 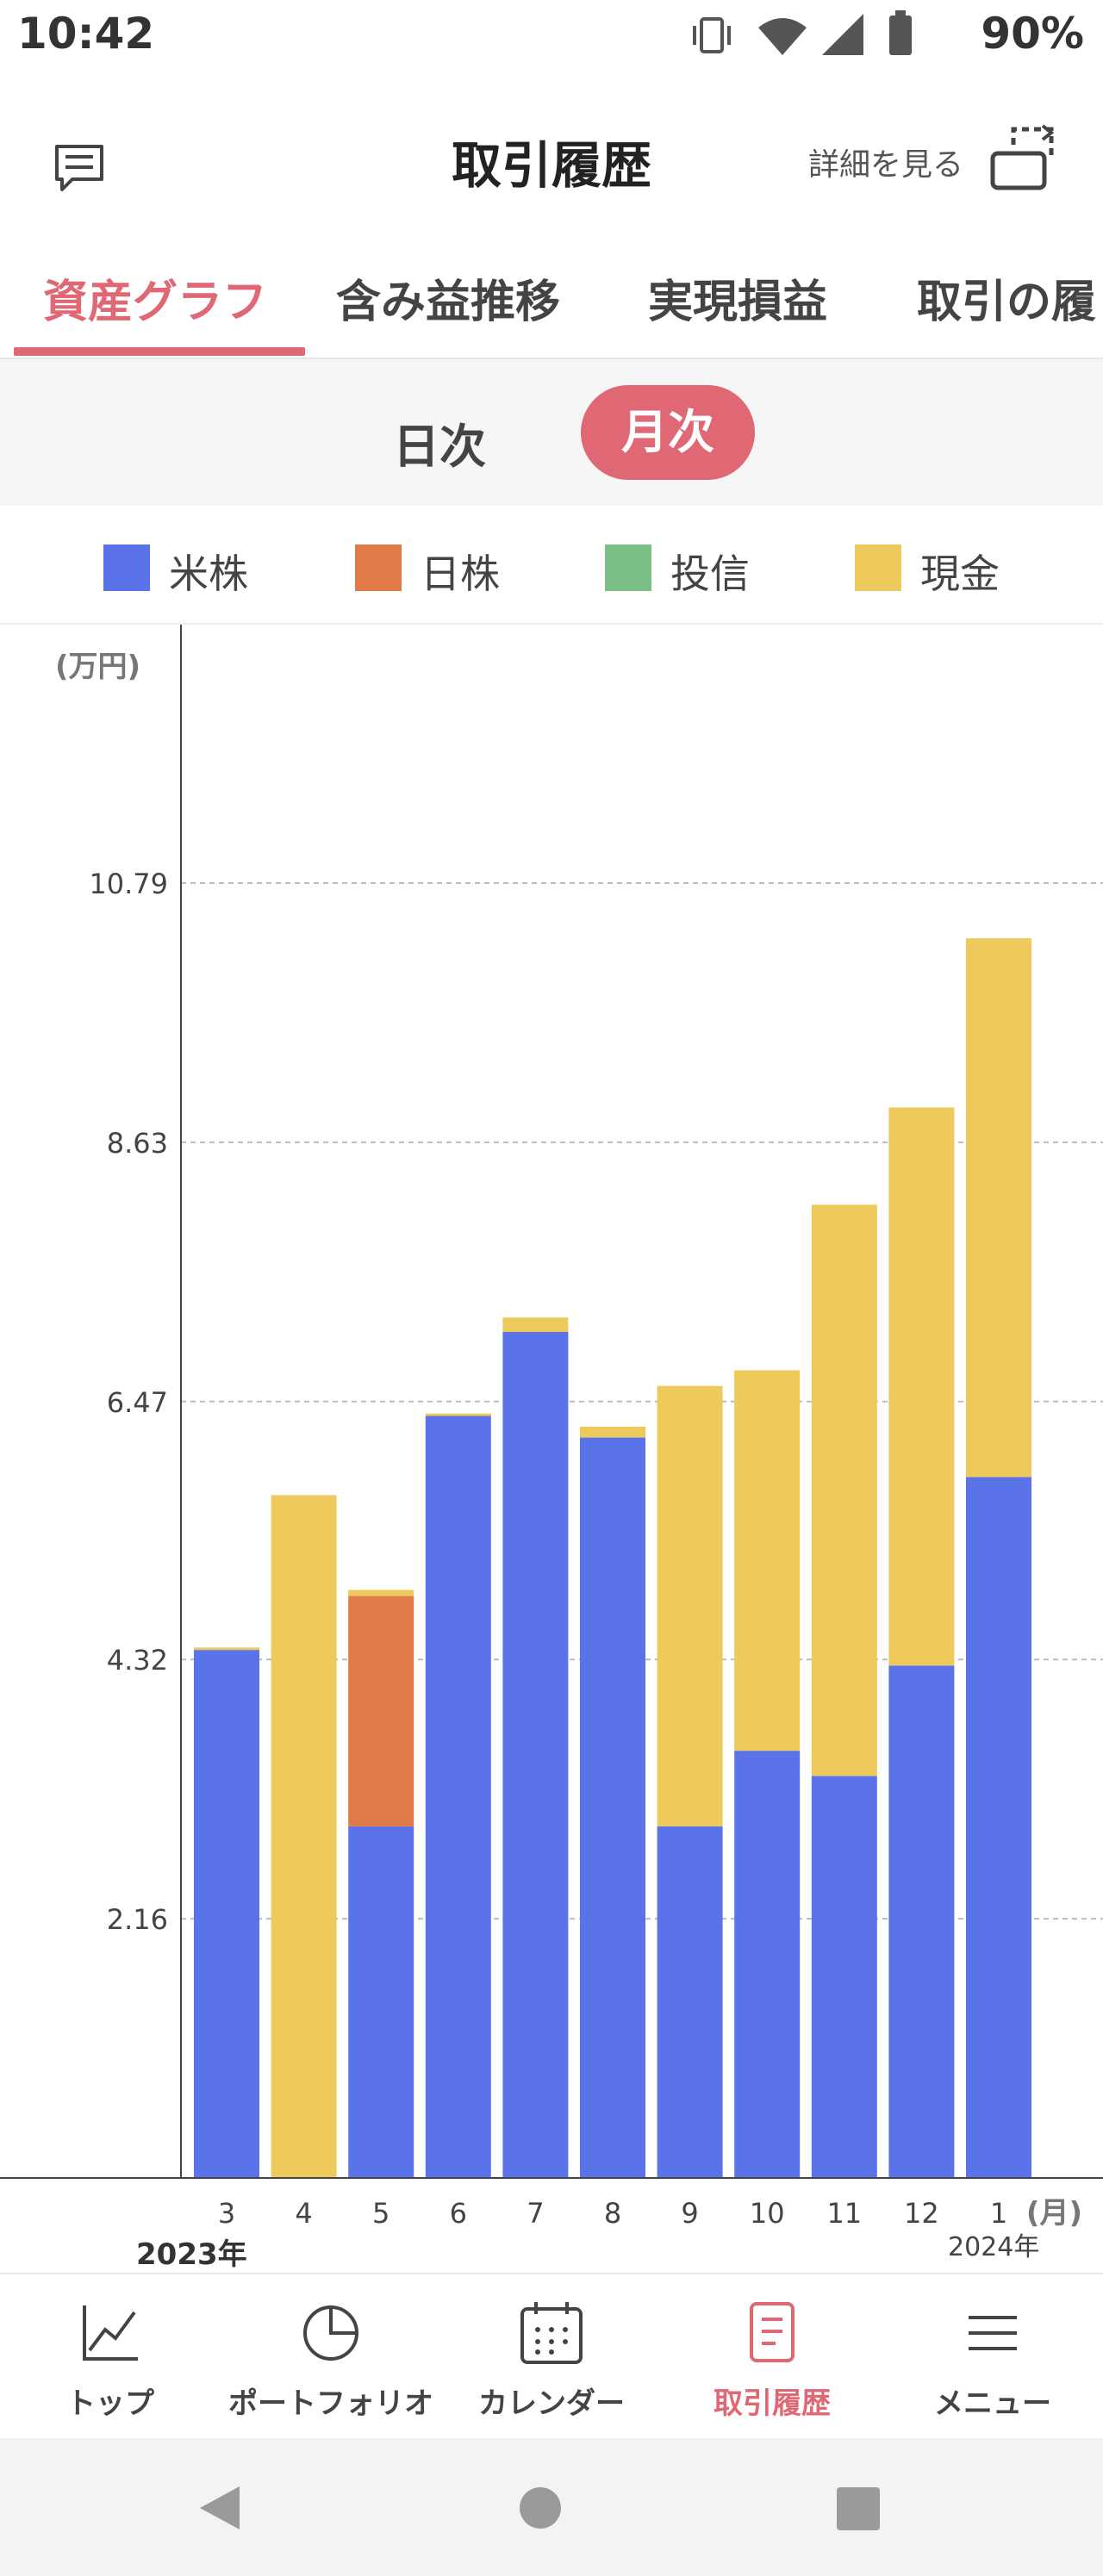 I want to click on wifi-icon, so click(x=782, y=37).